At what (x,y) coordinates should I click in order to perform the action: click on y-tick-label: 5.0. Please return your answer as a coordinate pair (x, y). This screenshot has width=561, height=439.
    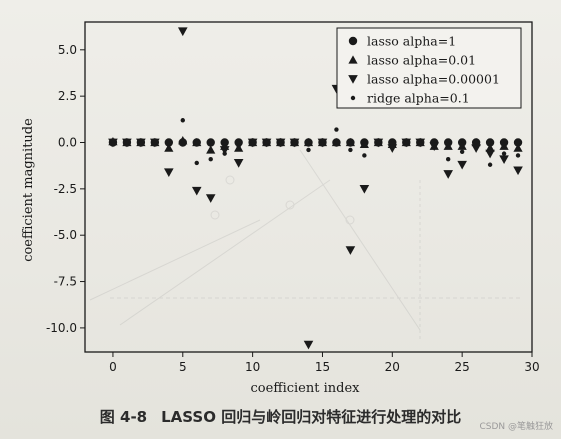
    Looking at the image, I should click on (67, 50).